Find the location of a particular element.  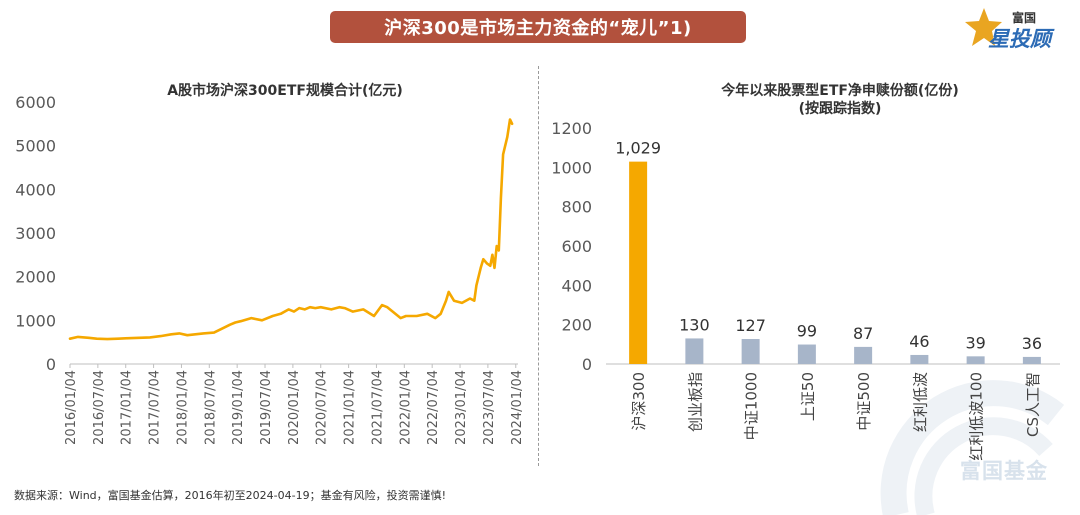

x-category-label: 红利低波100 is located at coordinates (977, 416).